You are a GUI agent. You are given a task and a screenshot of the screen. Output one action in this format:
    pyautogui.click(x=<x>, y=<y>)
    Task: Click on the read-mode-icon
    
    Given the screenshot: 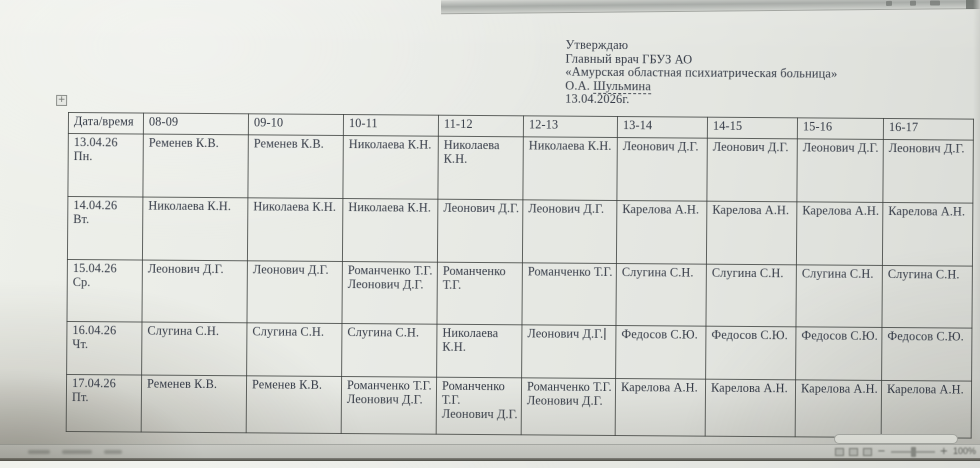 What is the action you would take?
    pyautogui.click(x=840, y=451)
    